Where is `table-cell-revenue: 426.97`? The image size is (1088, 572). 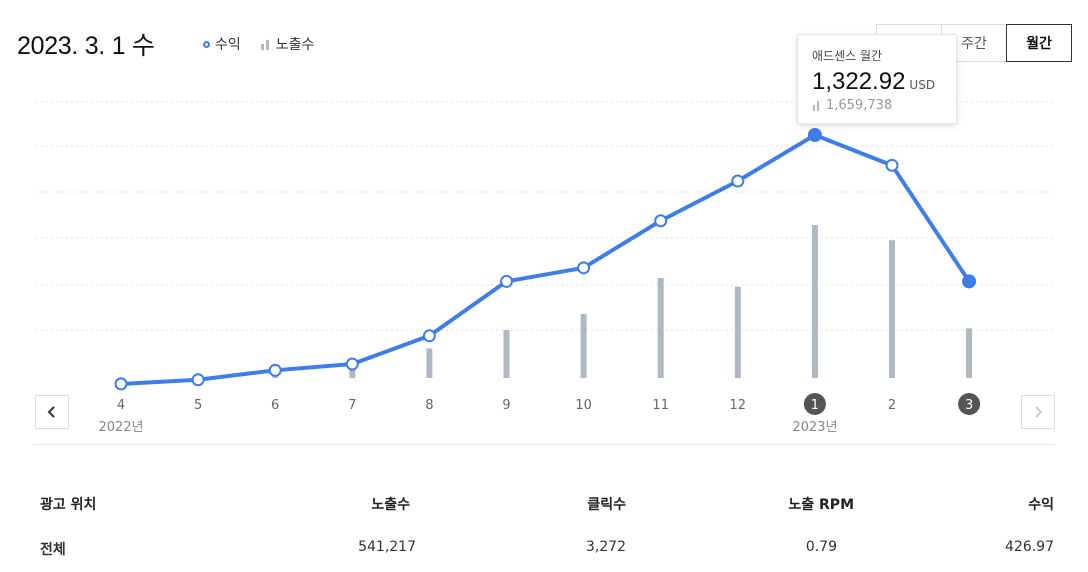
table-cell-revenue: 426.97 is located at coordinates (1029, 547).